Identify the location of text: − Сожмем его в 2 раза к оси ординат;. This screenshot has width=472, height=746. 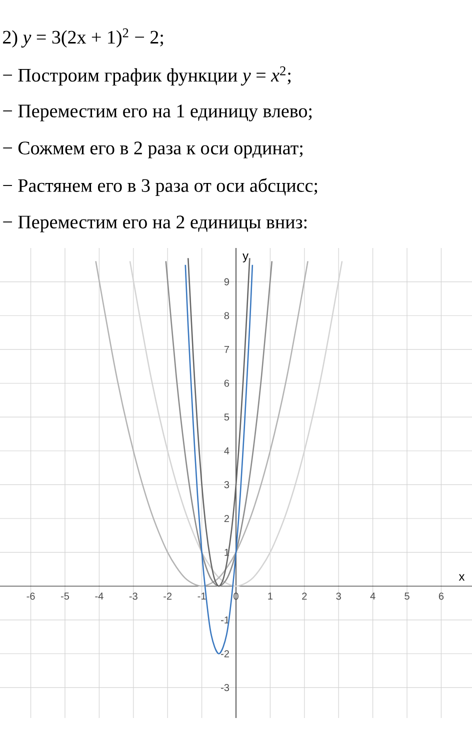
(152, 150).